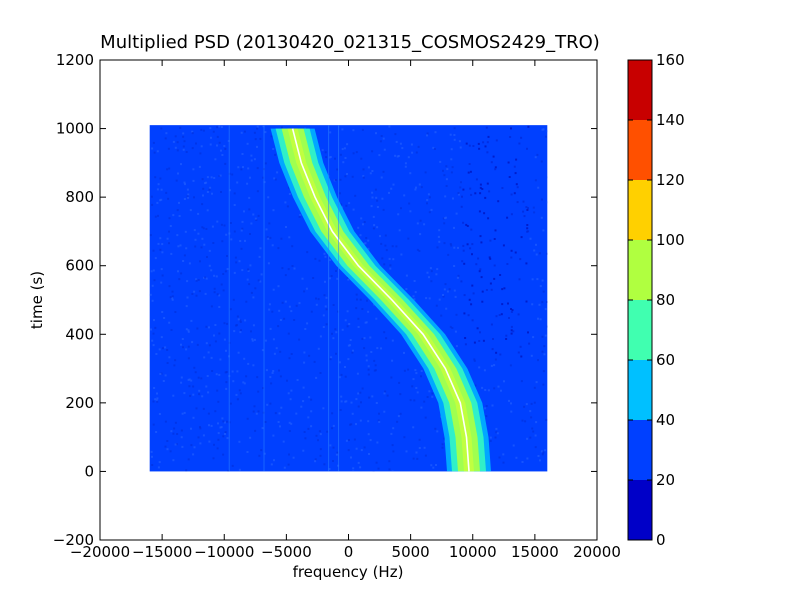 Image resolution: width=800 pixels, height=600 pixels. What do you see at coordinates (670, 240) in the screenshot?
I see `colorbar-tick-label: 100` at bounding box center [670, 240].